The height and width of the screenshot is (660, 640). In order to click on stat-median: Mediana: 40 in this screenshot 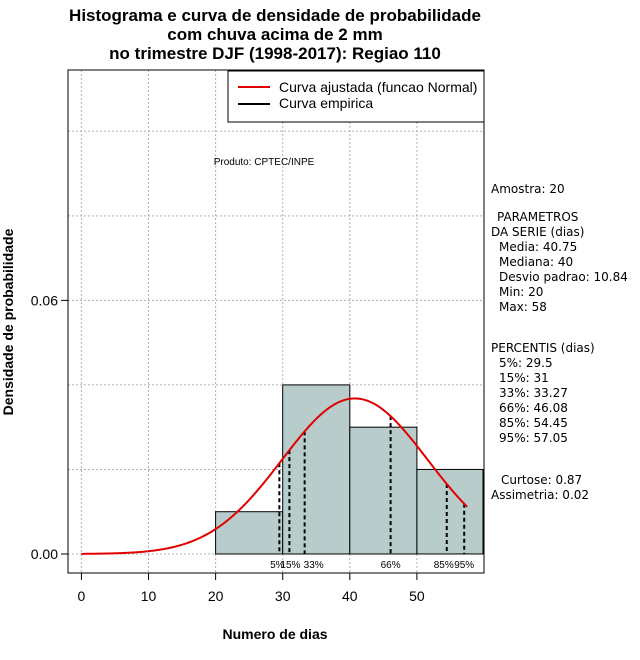, I will do `click(536, 262)`.